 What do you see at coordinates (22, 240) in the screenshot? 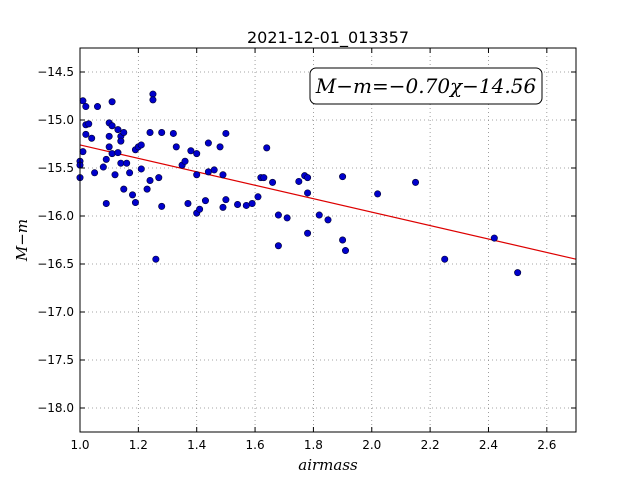
I see `y-axis-label: M−m` at bounding box center [22, 240].